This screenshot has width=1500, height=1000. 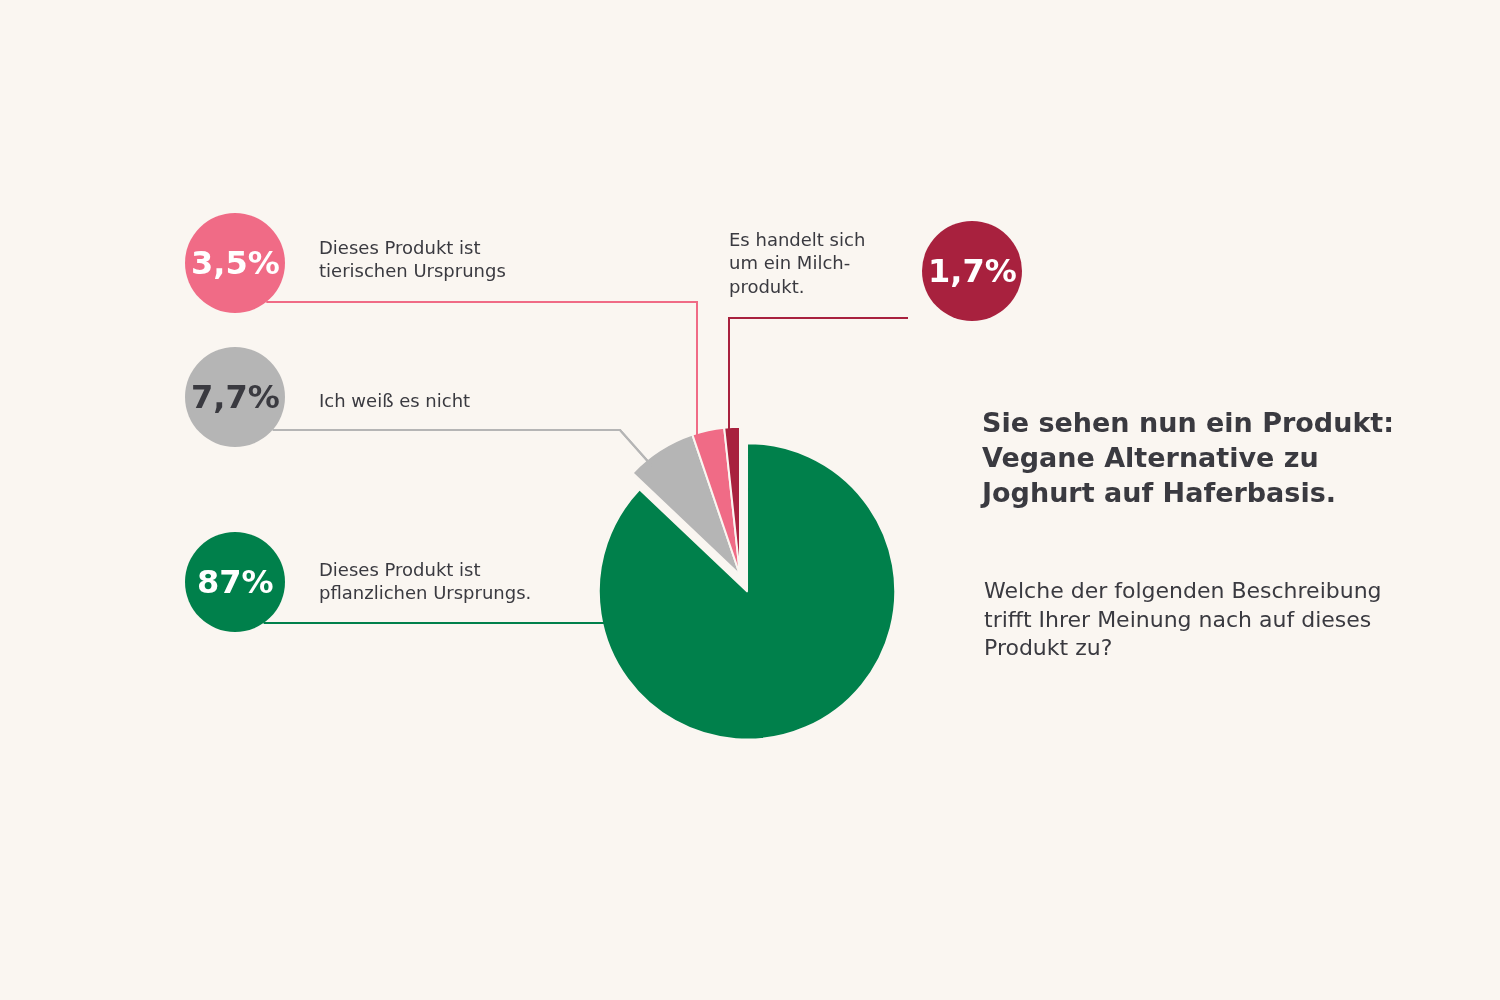 I want to click on data-label: 1,7%, so click(x=972, y=271).